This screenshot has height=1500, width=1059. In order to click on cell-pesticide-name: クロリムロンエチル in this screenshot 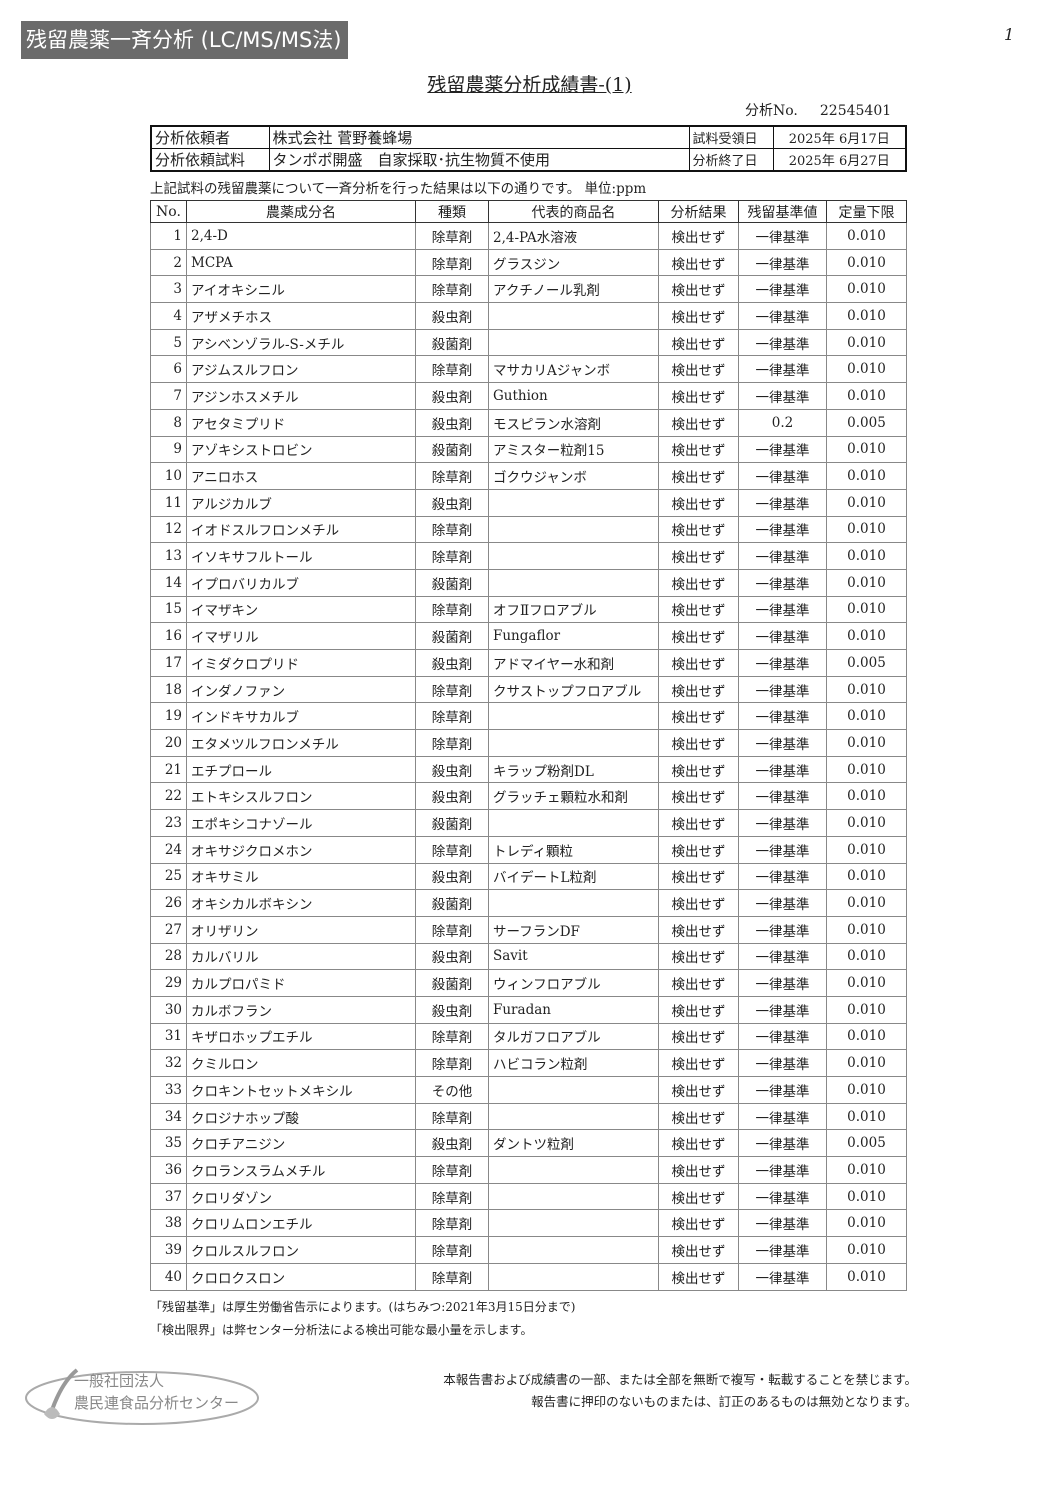, I will do `click(301, 1223)`.